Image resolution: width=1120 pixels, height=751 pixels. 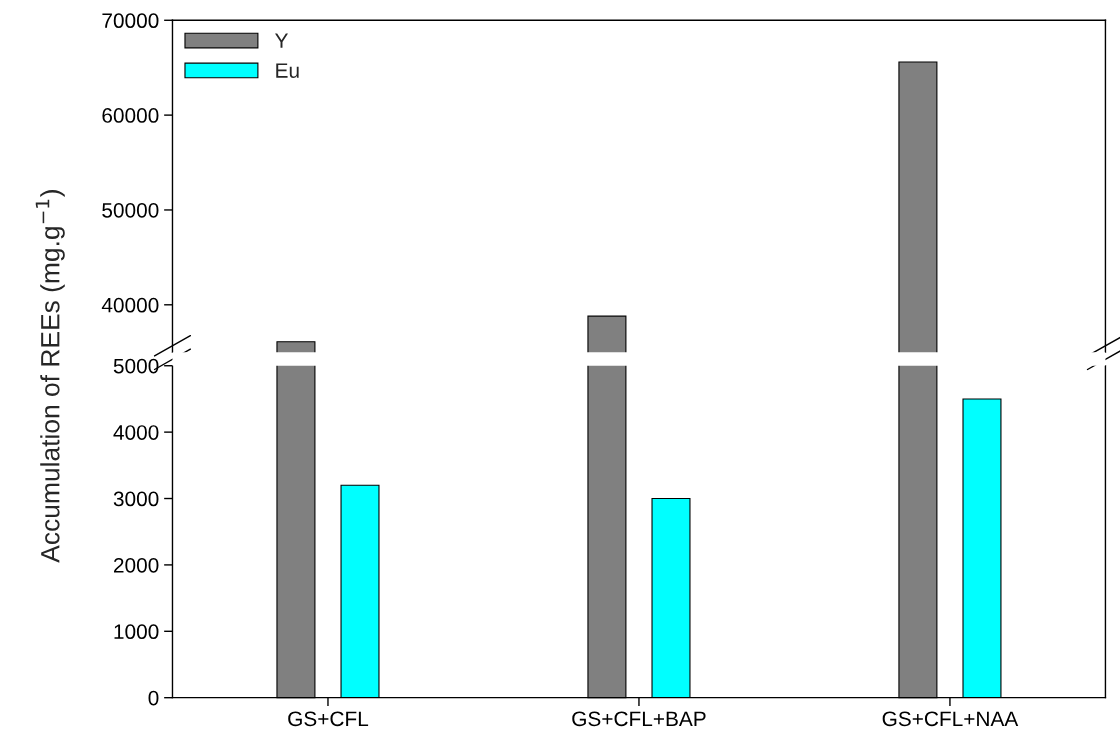 What do you see at coordinates (136, 499) in the screenshot?
I see `y-tick-label: 3000` at bounding box center [136, 499].